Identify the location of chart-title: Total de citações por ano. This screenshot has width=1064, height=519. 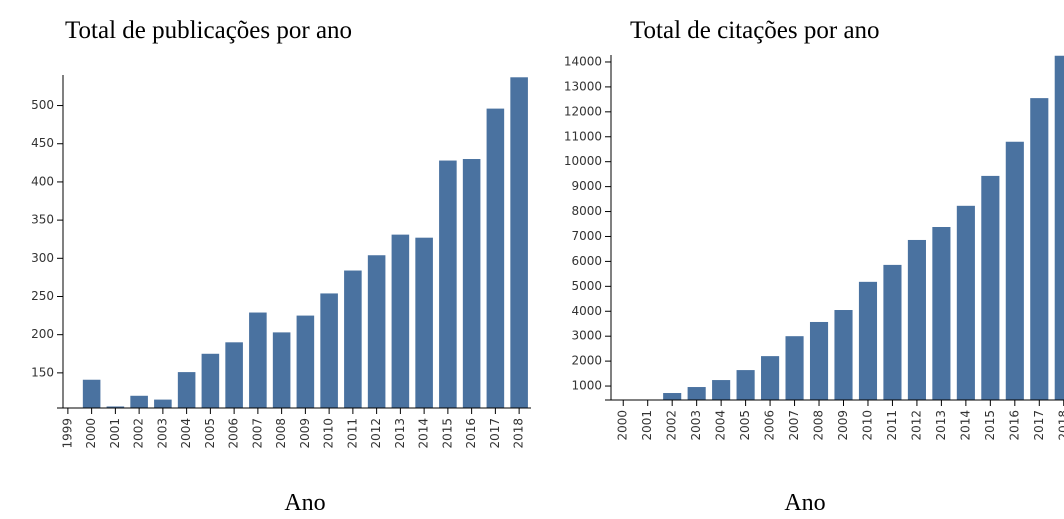
(755, 30).